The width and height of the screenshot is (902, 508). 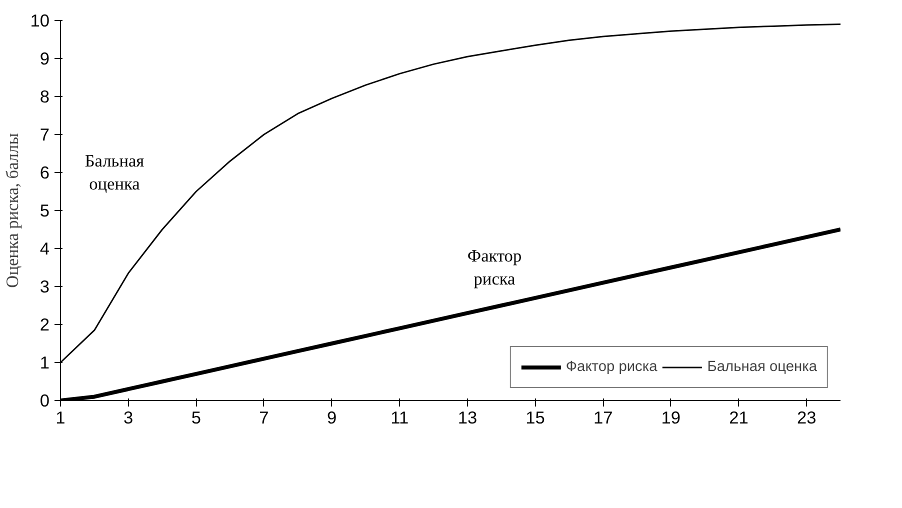 I want to click on x-tick-label: 19, so click(x=671, y=418).